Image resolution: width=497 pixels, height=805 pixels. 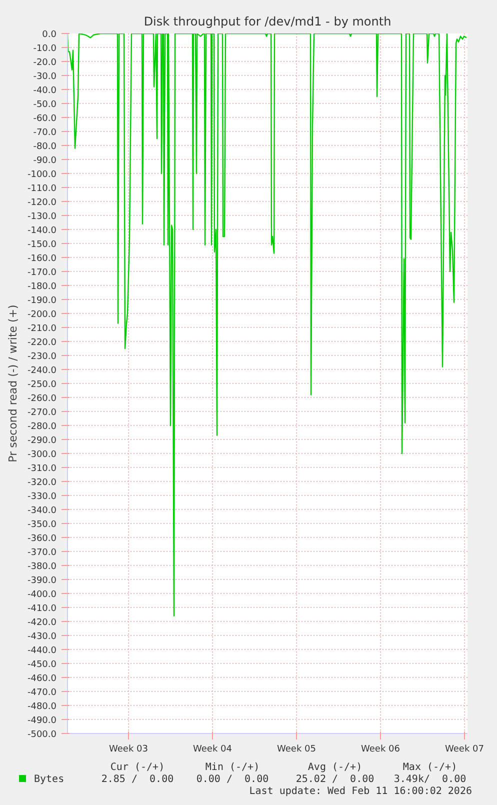 I want to click on y-tick-label: -230.0, so click(x=42, y=357).